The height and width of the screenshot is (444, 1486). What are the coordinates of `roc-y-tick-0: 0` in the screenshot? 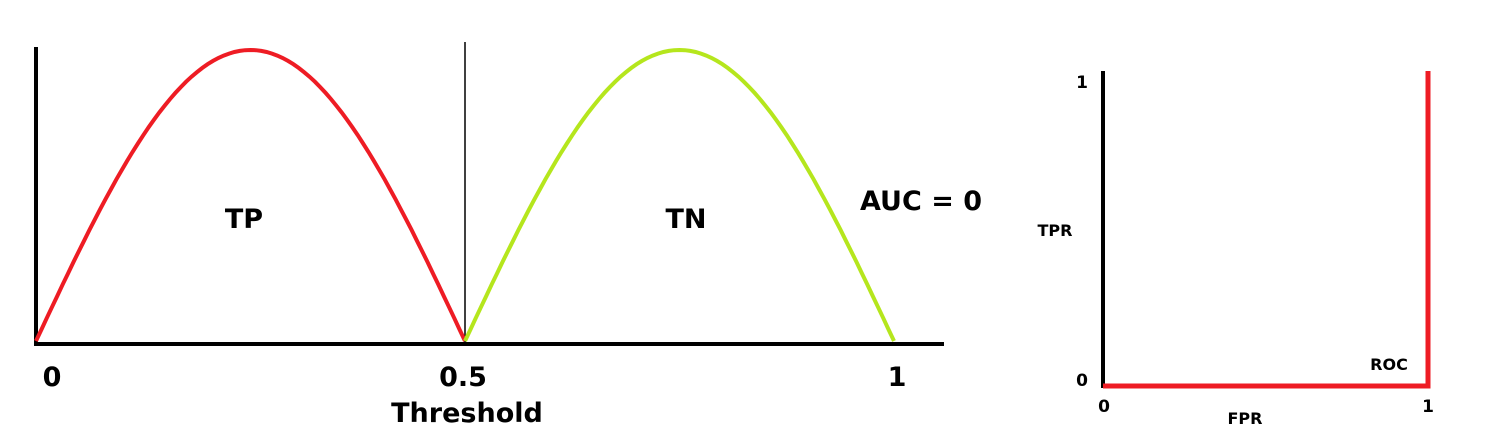 It's located at (1082, 381).